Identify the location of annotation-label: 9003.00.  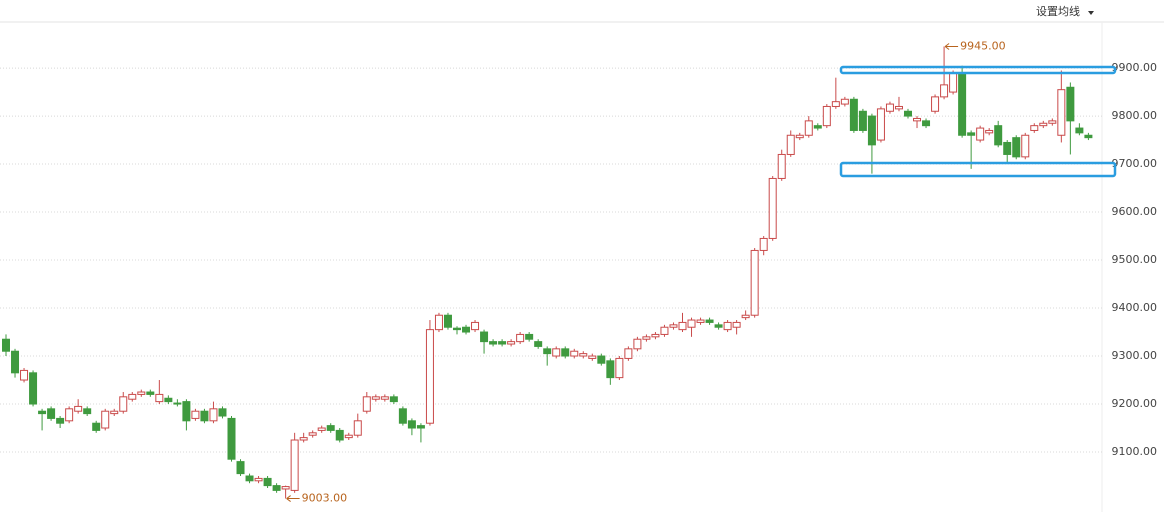
(325, 498).